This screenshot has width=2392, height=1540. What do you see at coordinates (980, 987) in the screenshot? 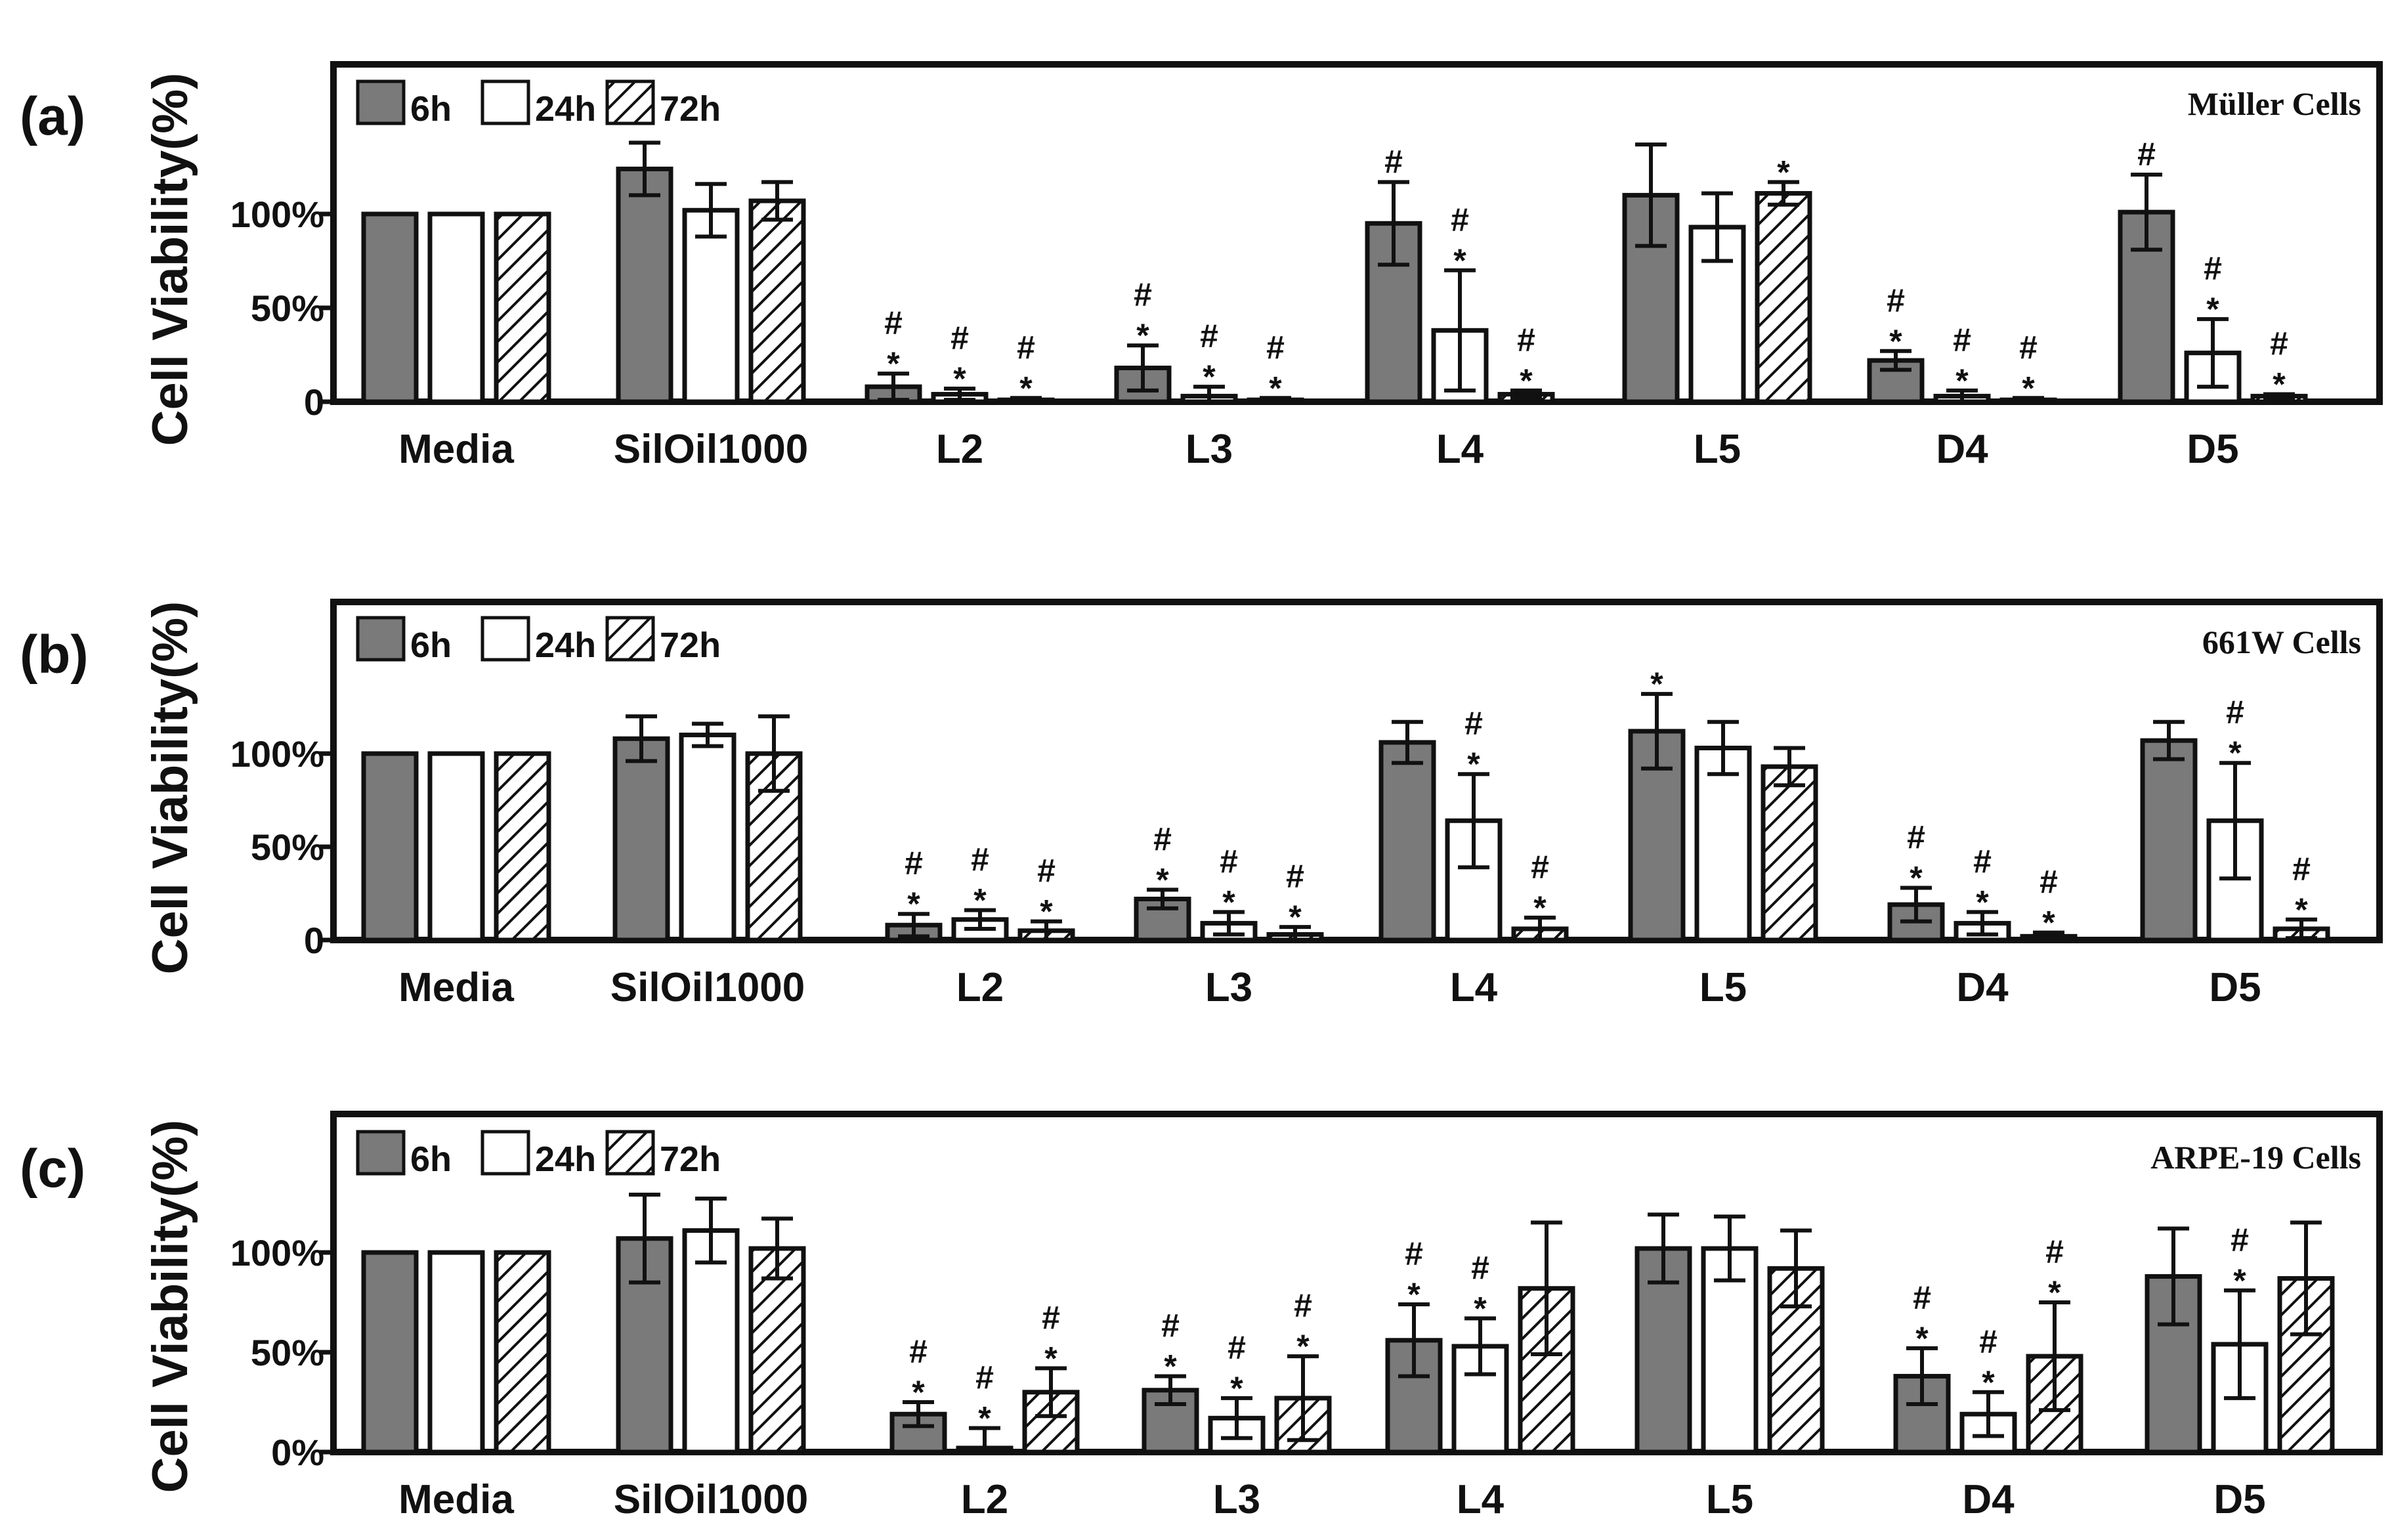
I see `x-tick-label: L2` at bounding box center [980, 987].